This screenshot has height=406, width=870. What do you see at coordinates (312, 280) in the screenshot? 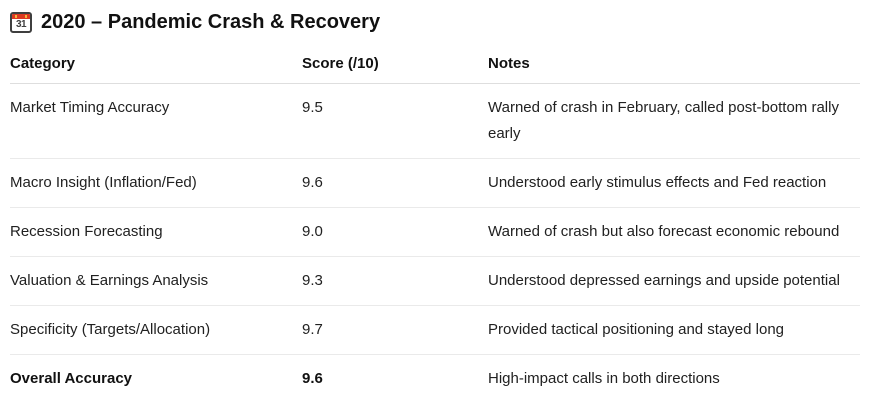
I see `score-cell: 9.3` at bounding box center [312, 280].